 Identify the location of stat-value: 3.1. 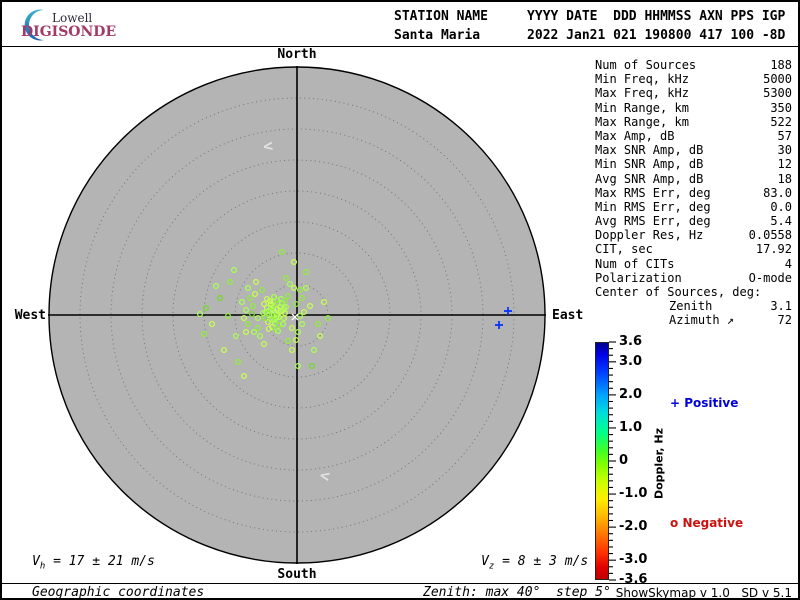
(781, 306).